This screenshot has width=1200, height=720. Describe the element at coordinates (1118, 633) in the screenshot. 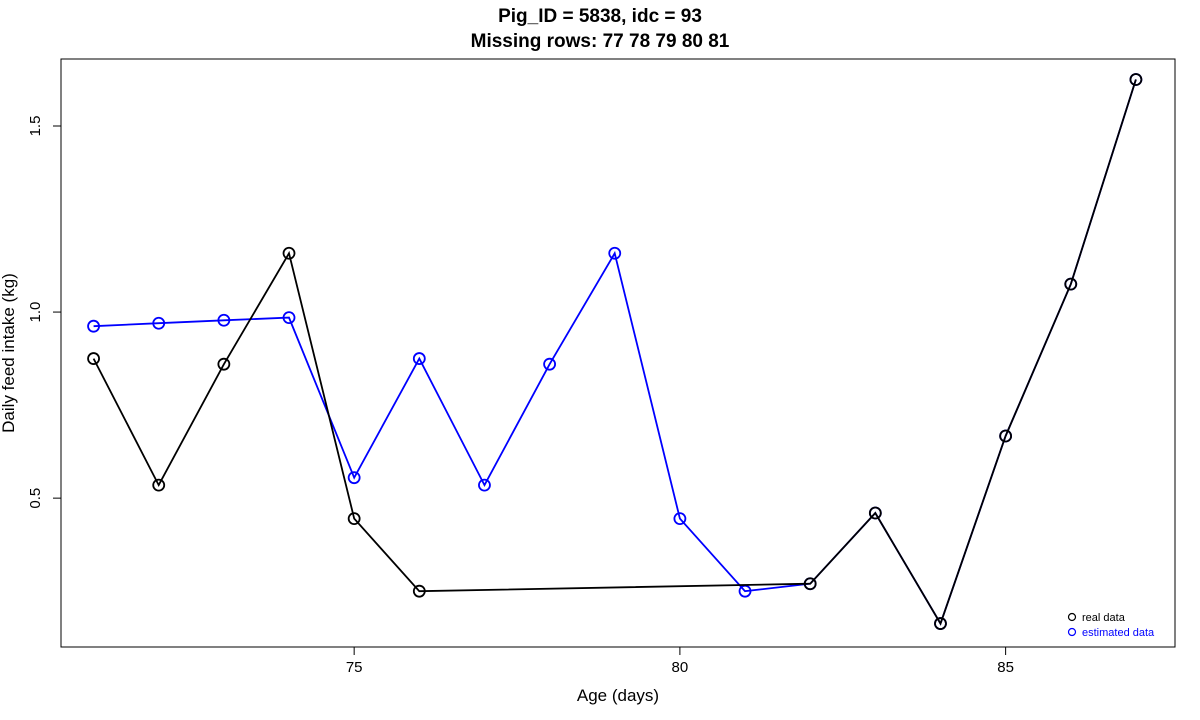

I see `legend-label: estimated data` at that location.